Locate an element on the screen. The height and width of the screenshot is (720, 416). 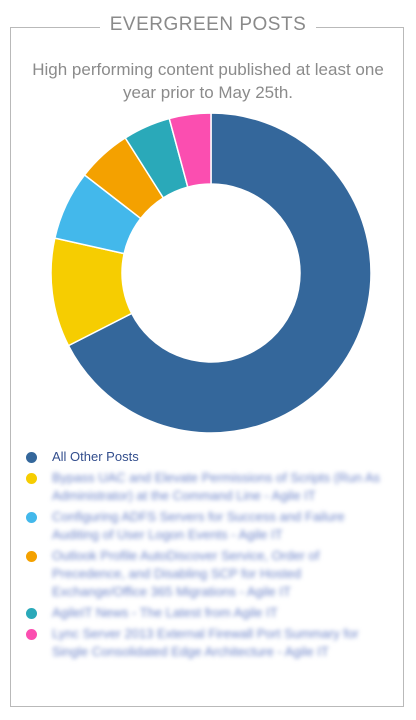
chart-title: EVERGREEN POSTS is located at coordinates (208, 25).